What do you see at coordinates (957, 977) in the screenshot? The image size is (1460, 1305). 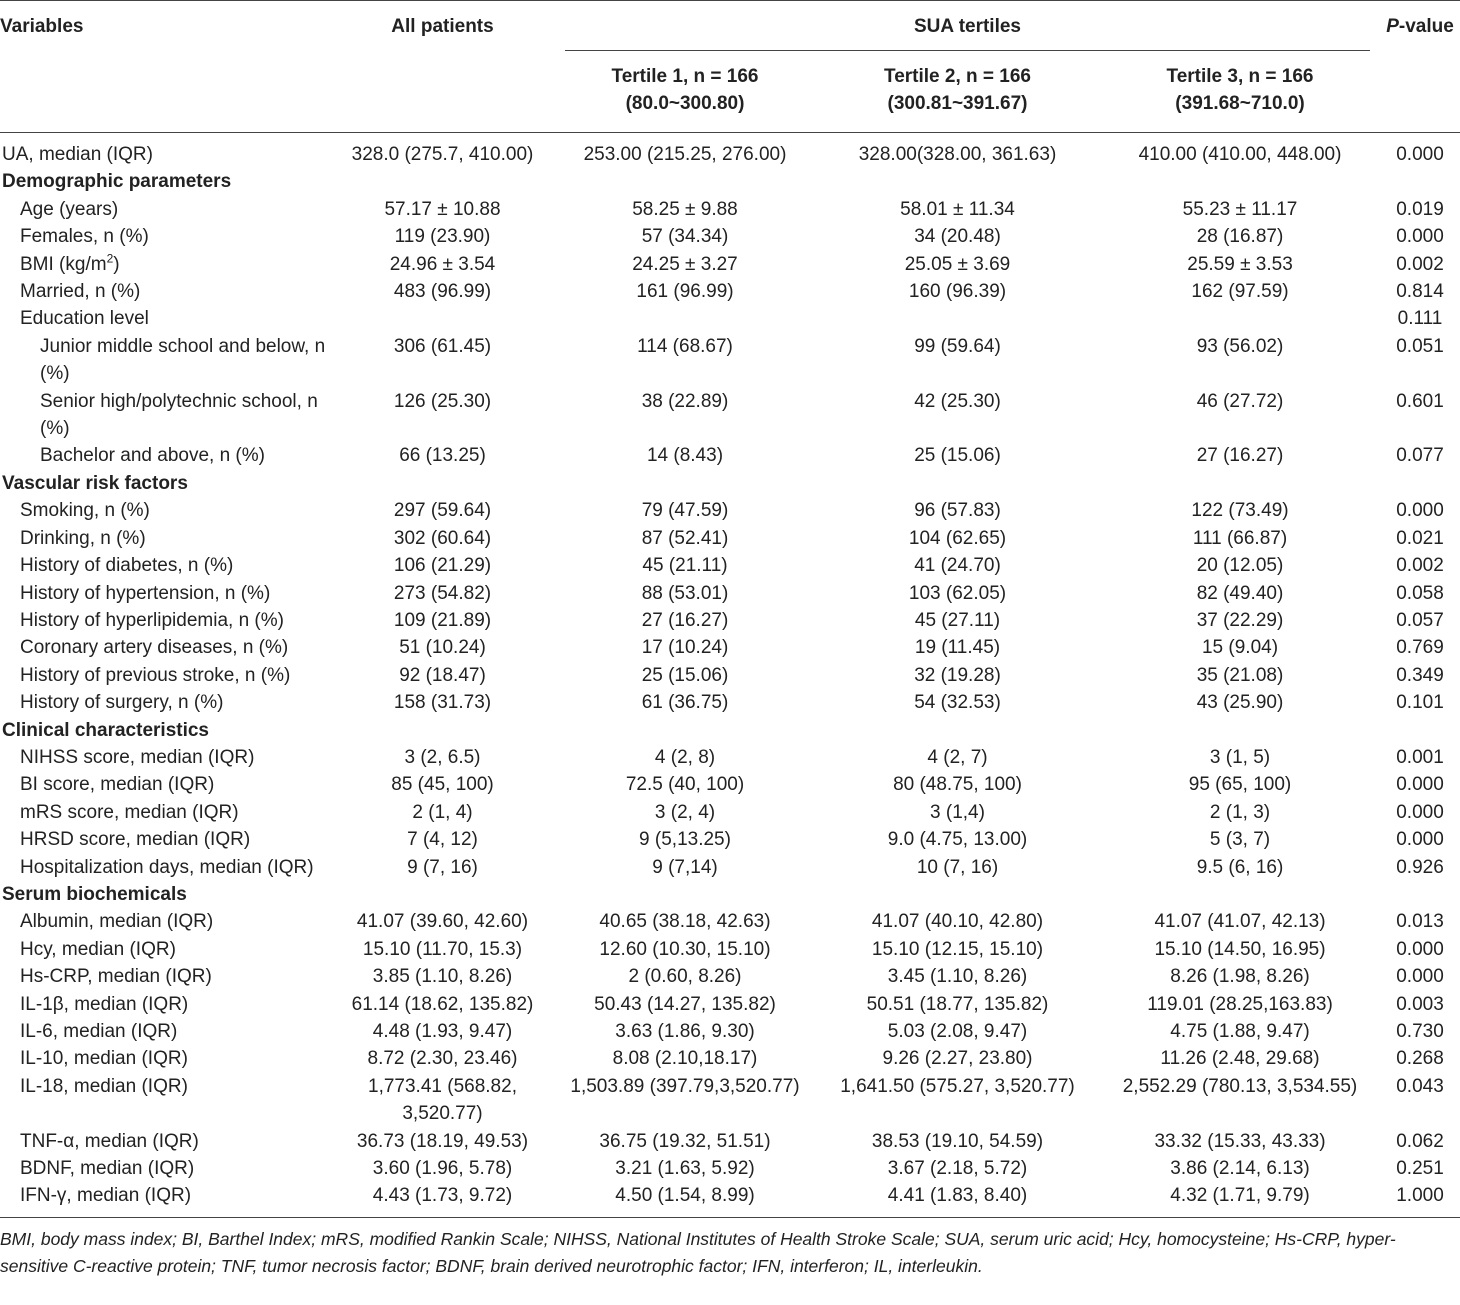 I see `data-cell: 3.45 (1.10, 8.26)` at bounding box center [957, 977].